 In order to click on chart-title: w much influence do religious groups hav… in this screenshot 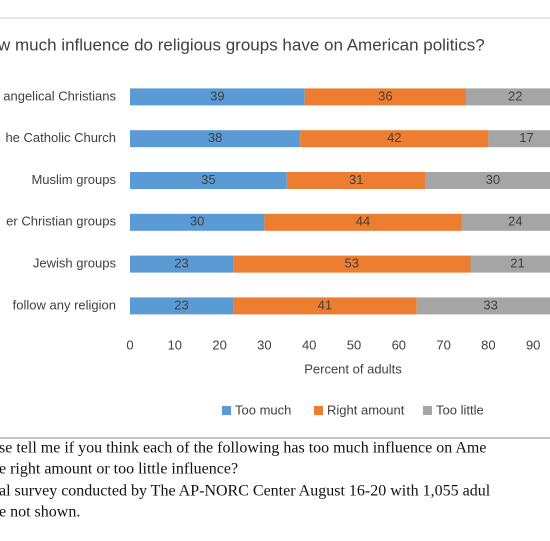, I will do `click(242, 44)`.